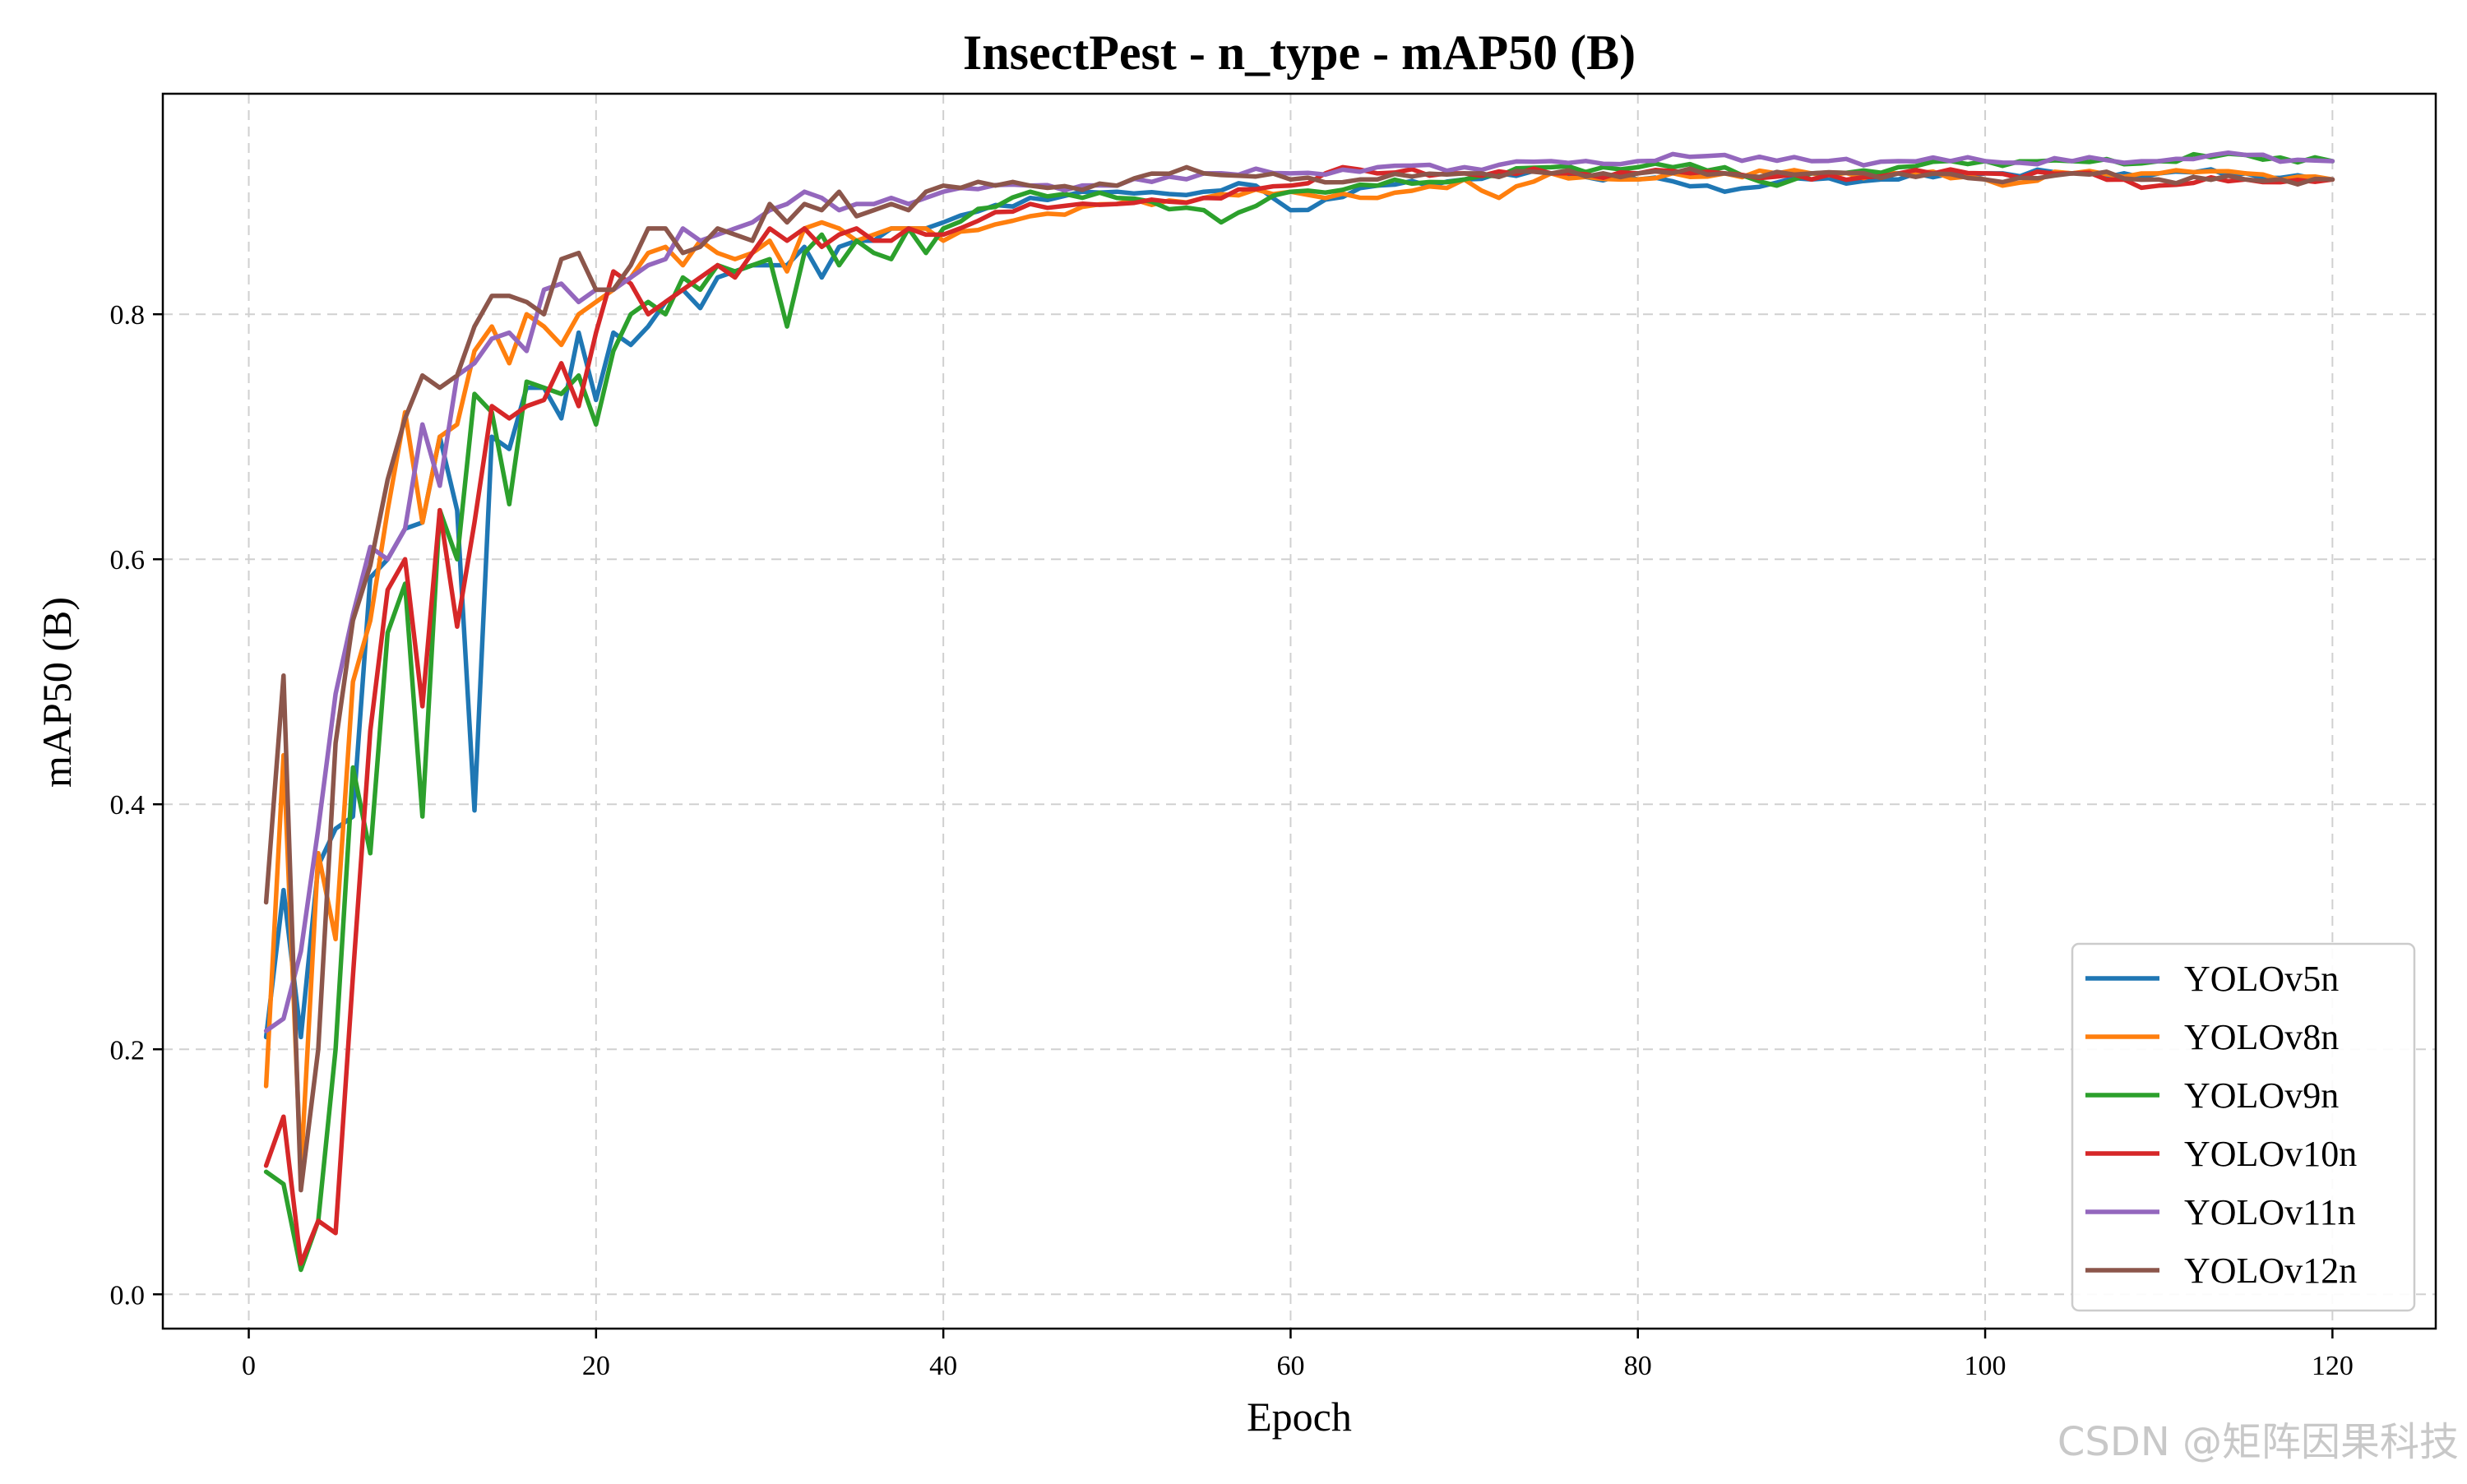  What do you see at coordinates (2333, 1366) in the screenshot?
I see `x-tick-label: 120` at bounding box center [2333, 1366].